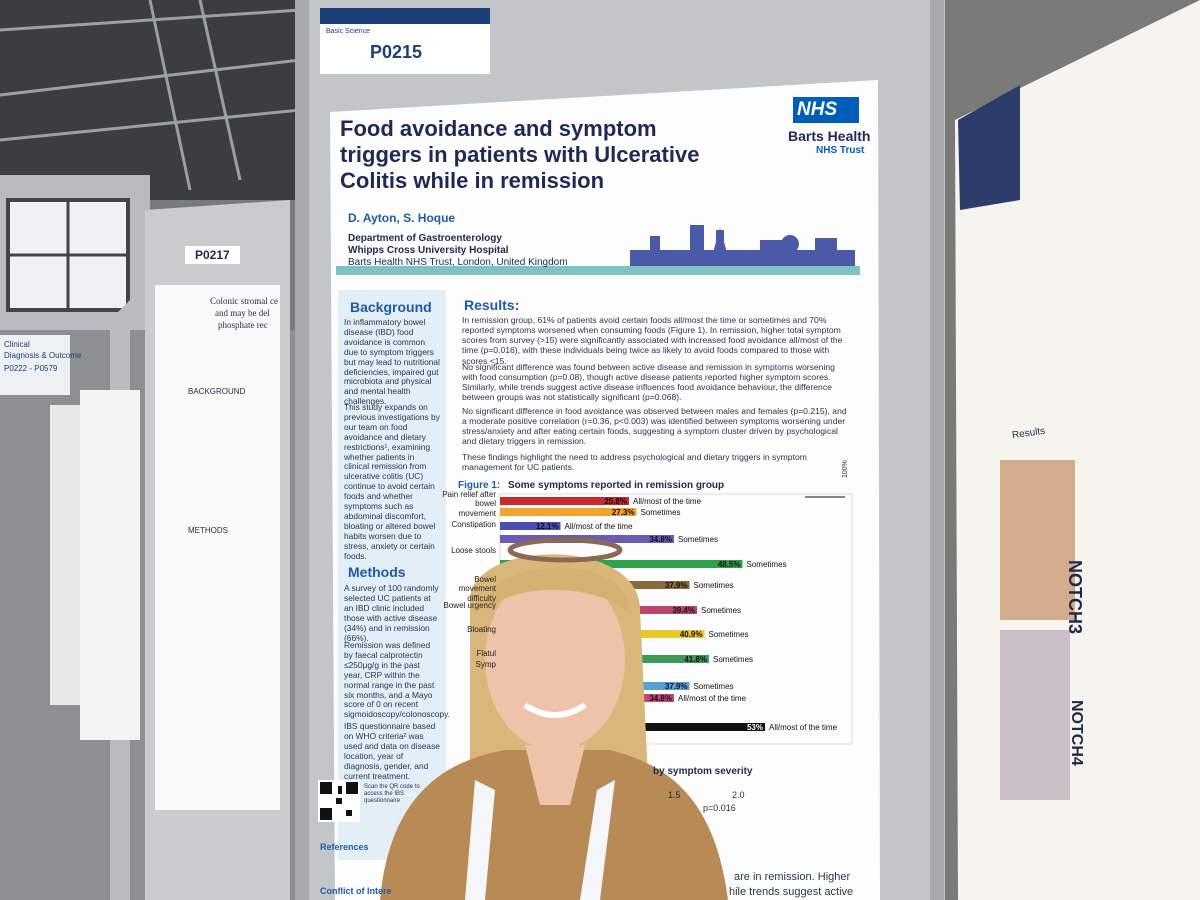  Describe the element at coordinates (217, 391) in the screenshot. I see `section-heading: BACKGROUND` at that location.